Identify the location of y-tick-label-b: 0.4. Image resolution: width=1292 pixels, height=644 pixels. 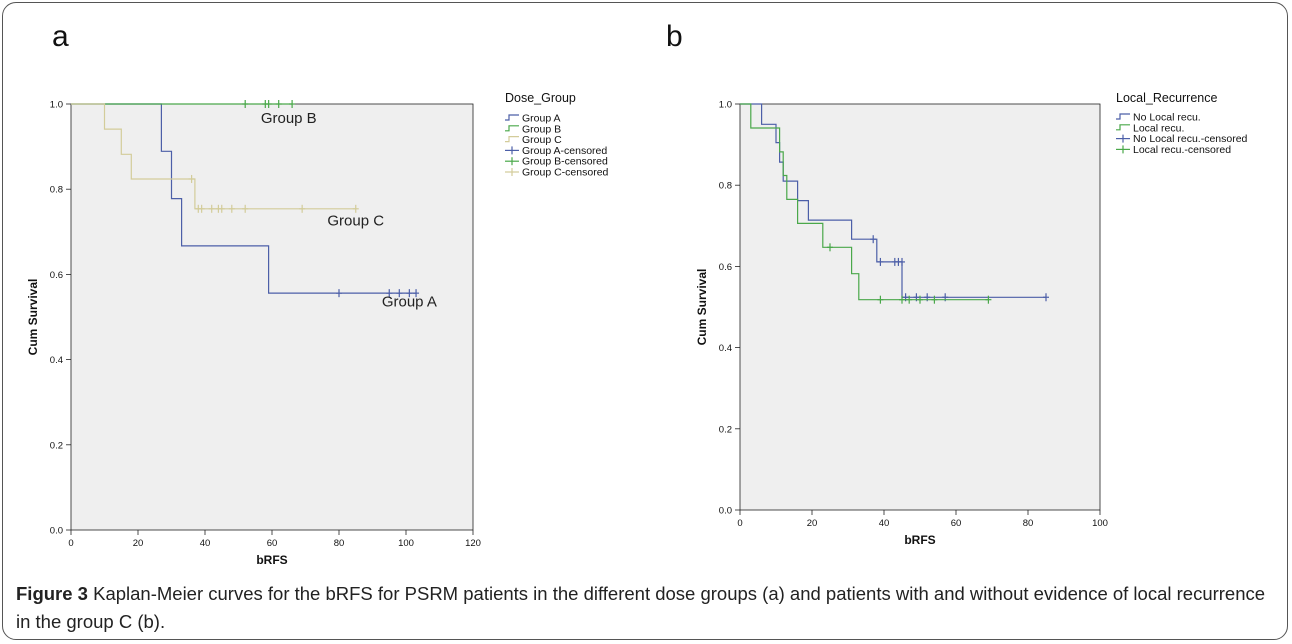
(725, 348).